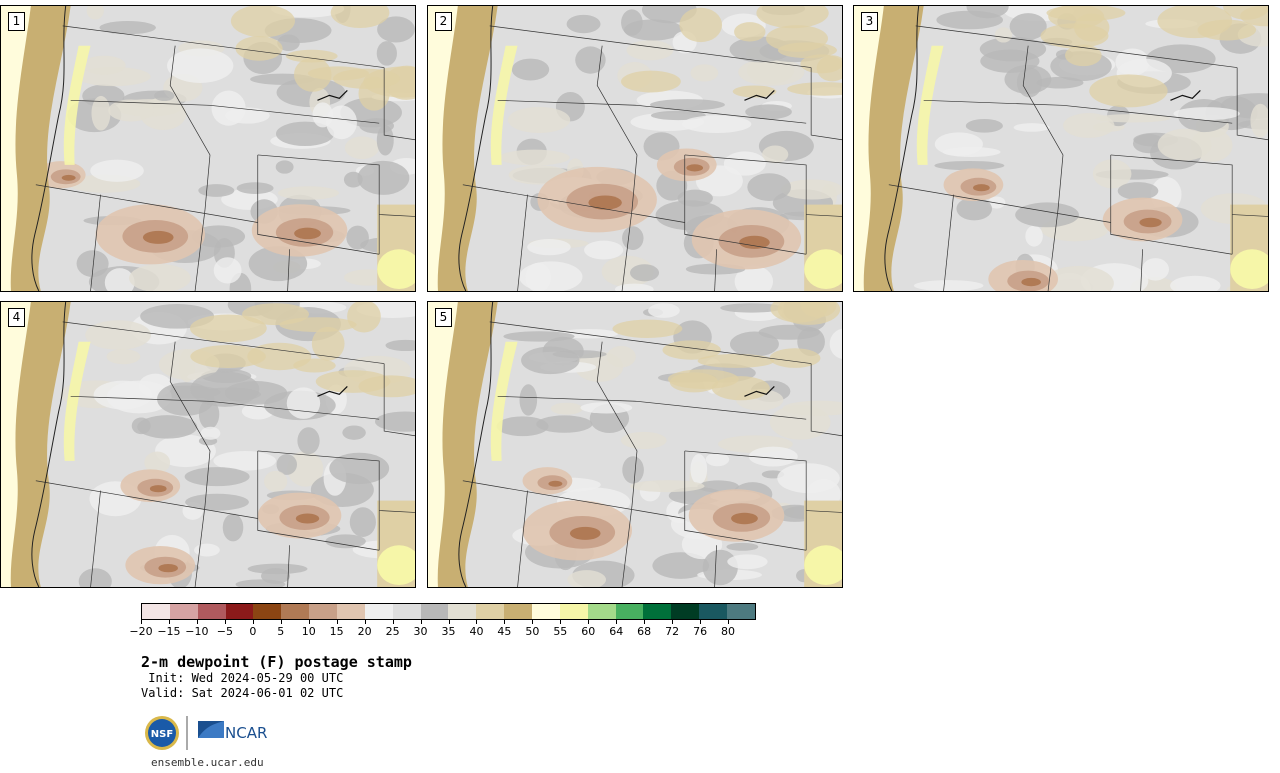  Describe the element at coordinates (336, 631) in the screenshot. I see `colorbar-tick-label: 15` at that location.